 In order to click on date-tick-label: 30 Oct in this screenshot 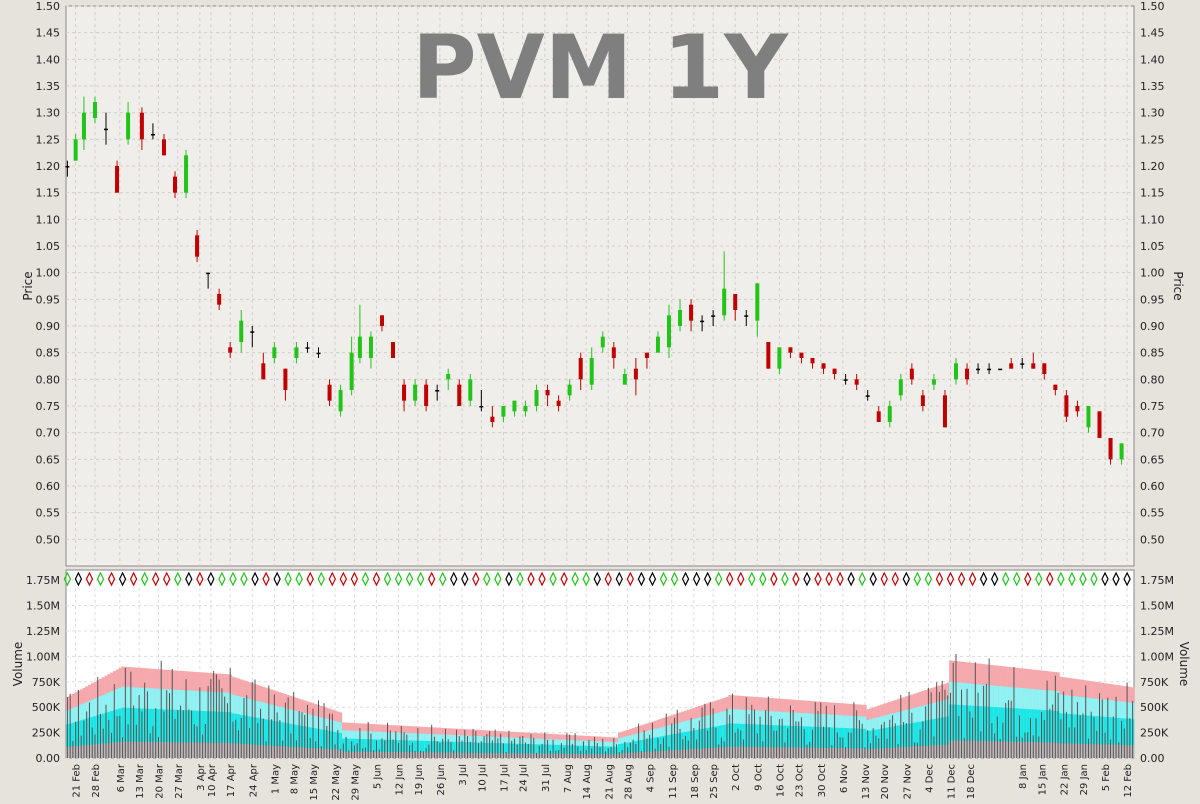, I will do `click(822, 780)`.